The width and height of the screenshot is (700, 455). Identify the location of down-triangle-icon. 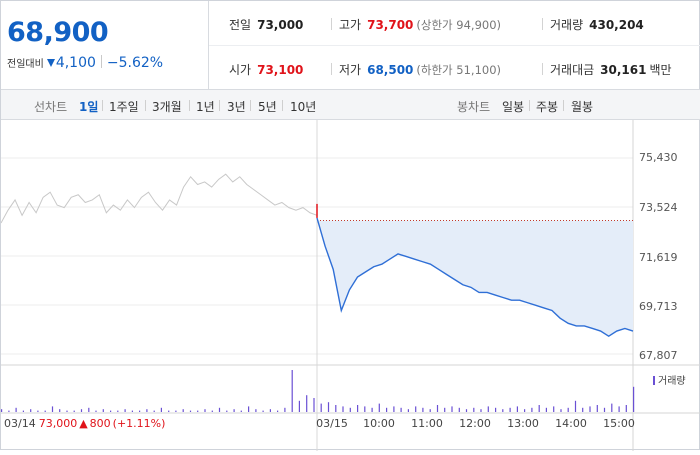
(50, 63).